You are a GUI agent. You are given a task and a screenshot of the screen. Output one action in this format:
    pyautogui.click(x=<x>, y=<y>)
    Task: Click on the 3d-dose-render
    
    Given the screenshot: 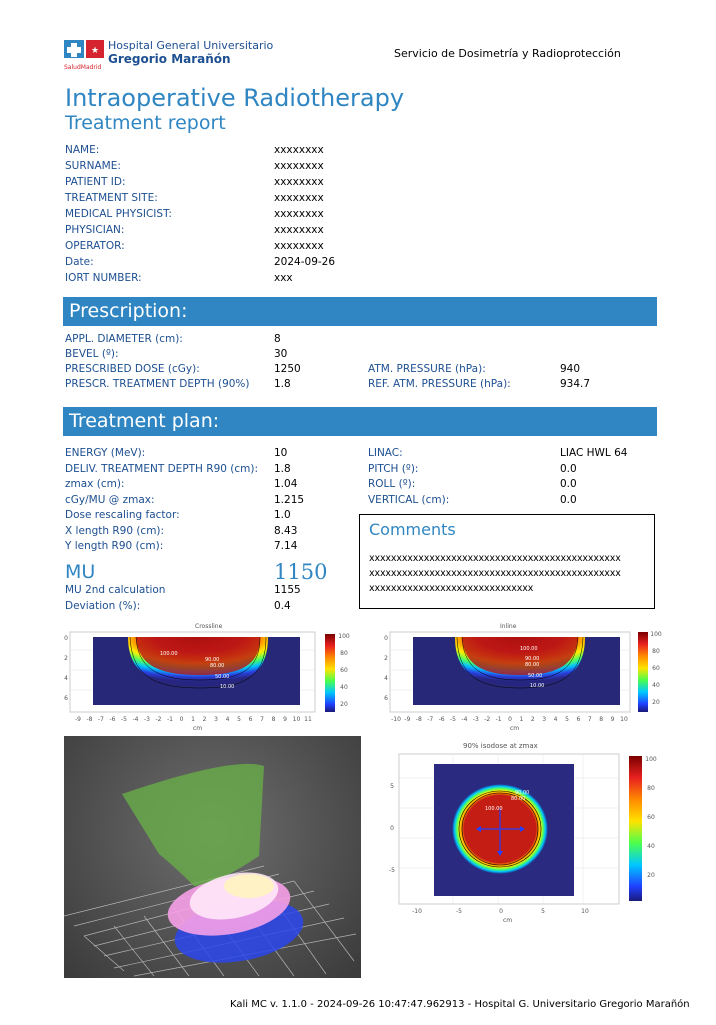 What is the action you would take?
    pyautogui.click(x=212, y=857)
    